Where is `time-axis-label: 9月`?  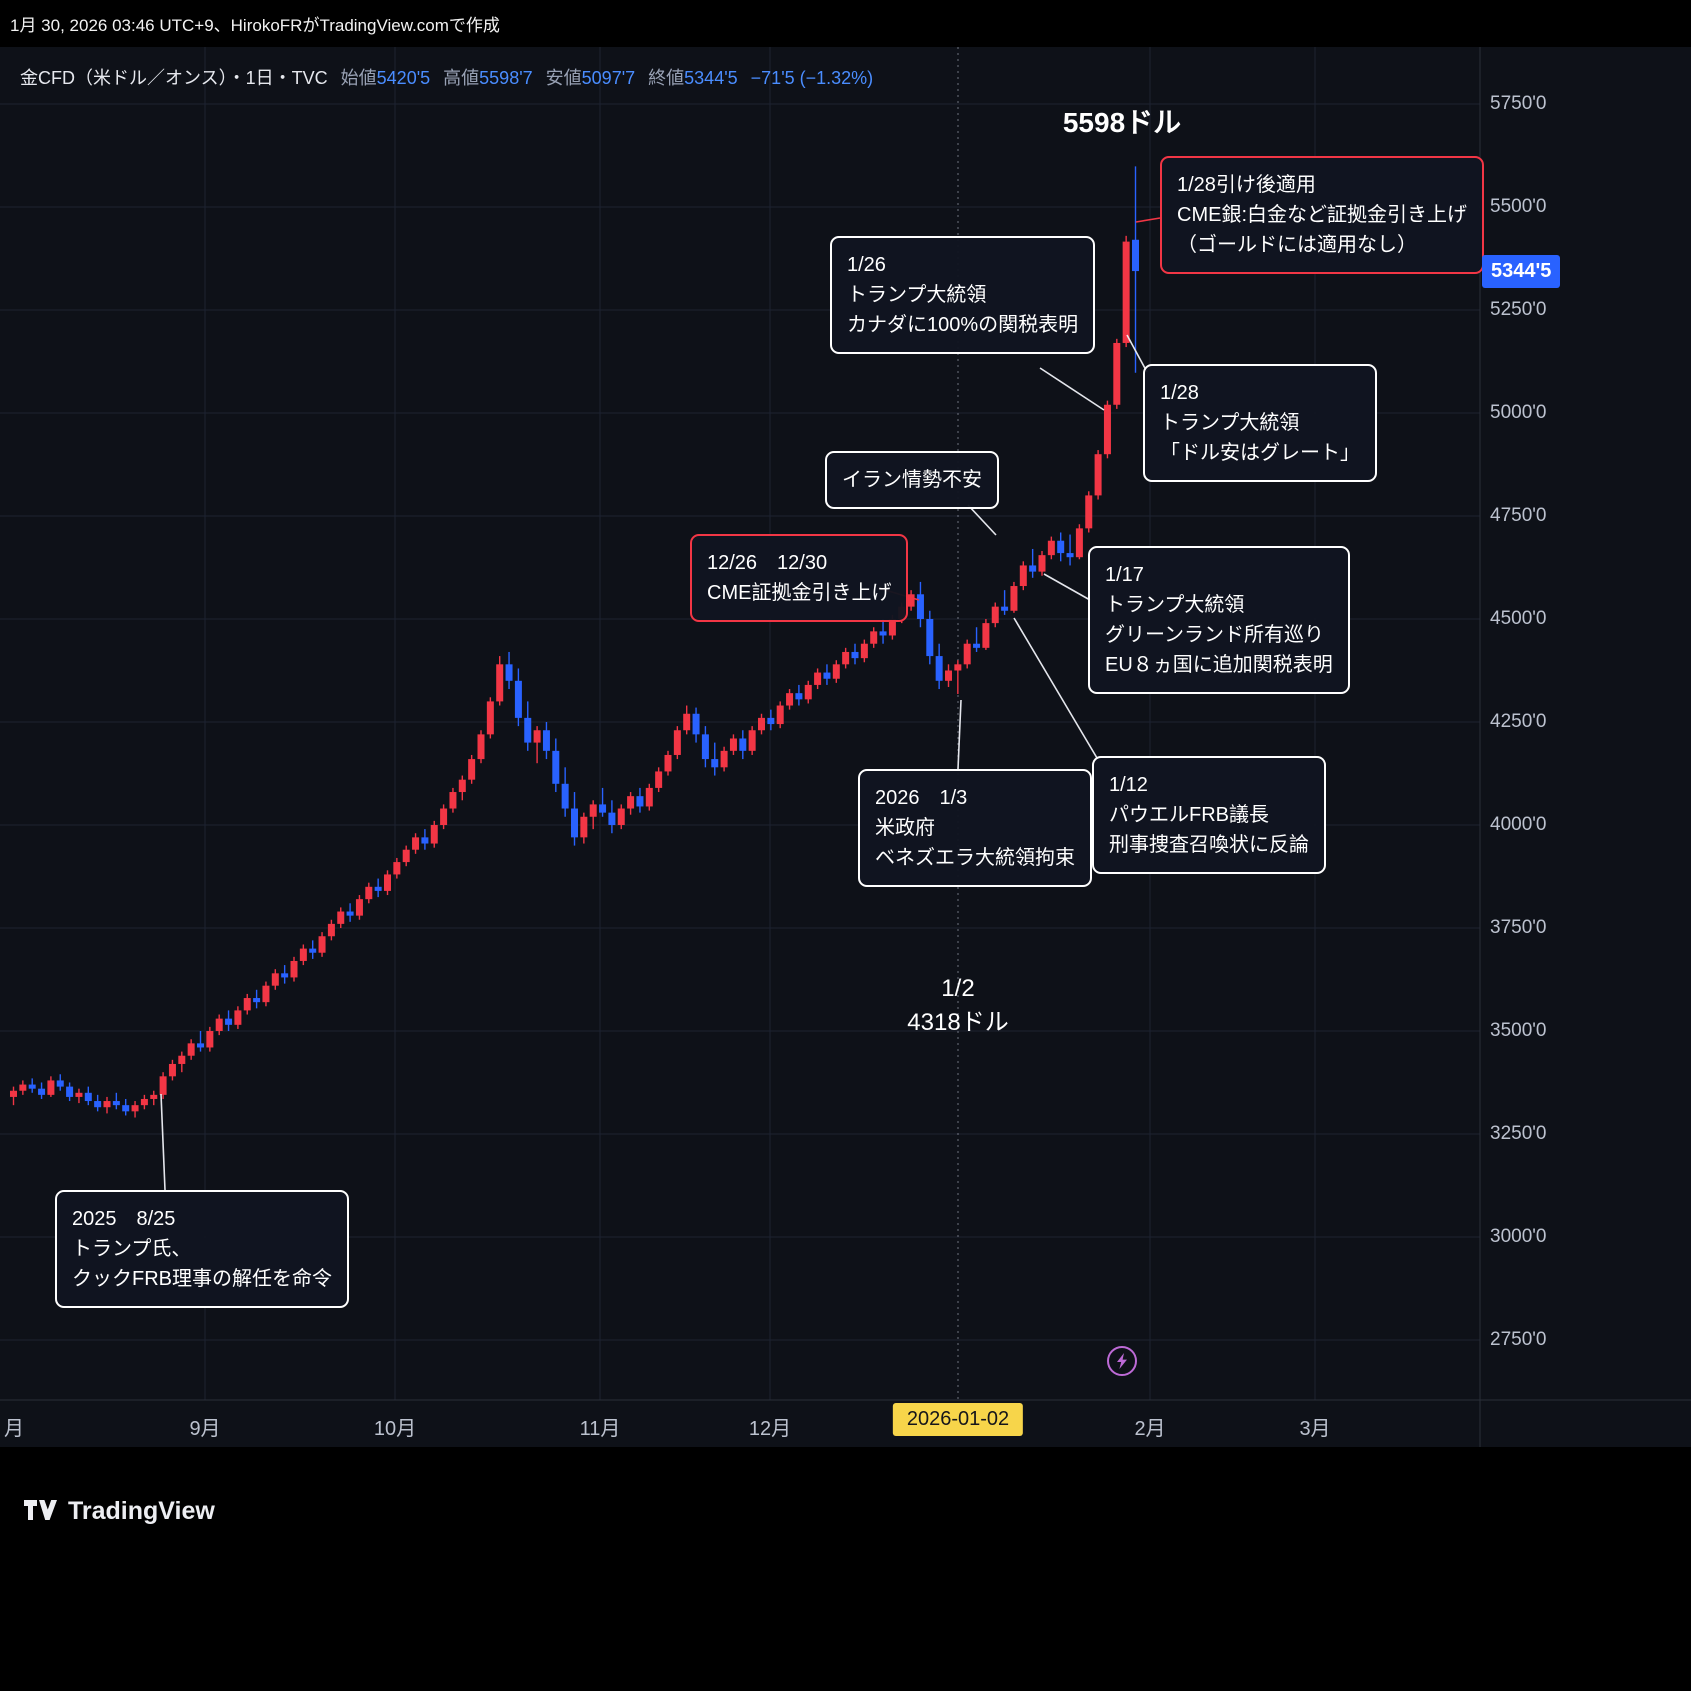 time-axis-label: 9月 is located at coordinates (205, 1429).